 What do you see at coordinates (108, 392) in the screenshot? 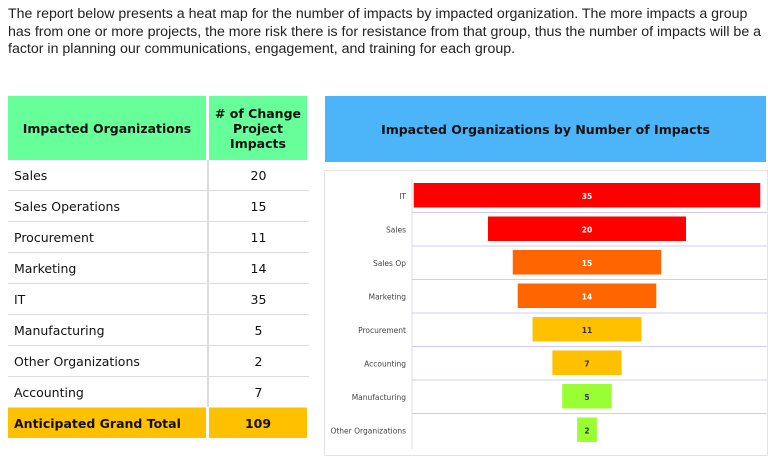
I see `org-name: Accounting` at bounding box center [108, 392].